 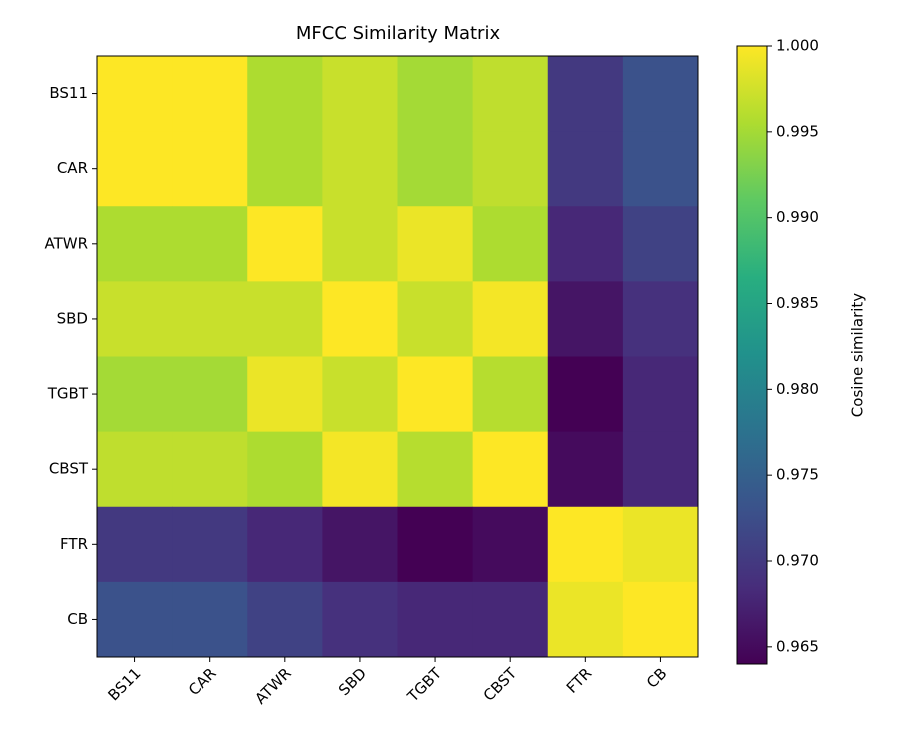 I want to click on x-tick-label: CAR, so click(x=202, y=681).